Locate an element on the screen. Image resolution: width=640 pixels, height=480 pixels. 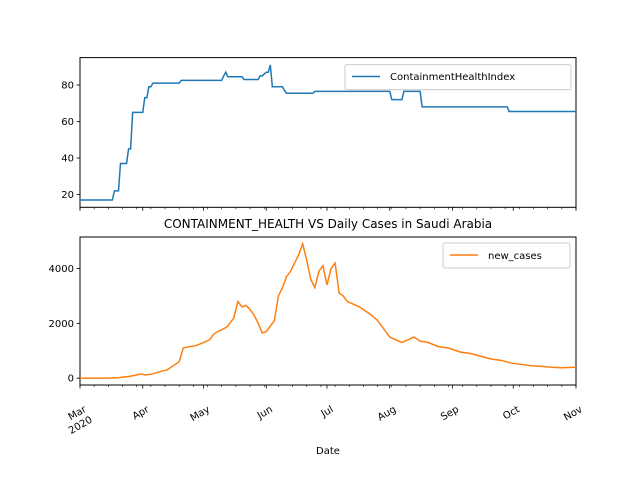
y-tick-label: 80 is located at coordinates (67, 85).